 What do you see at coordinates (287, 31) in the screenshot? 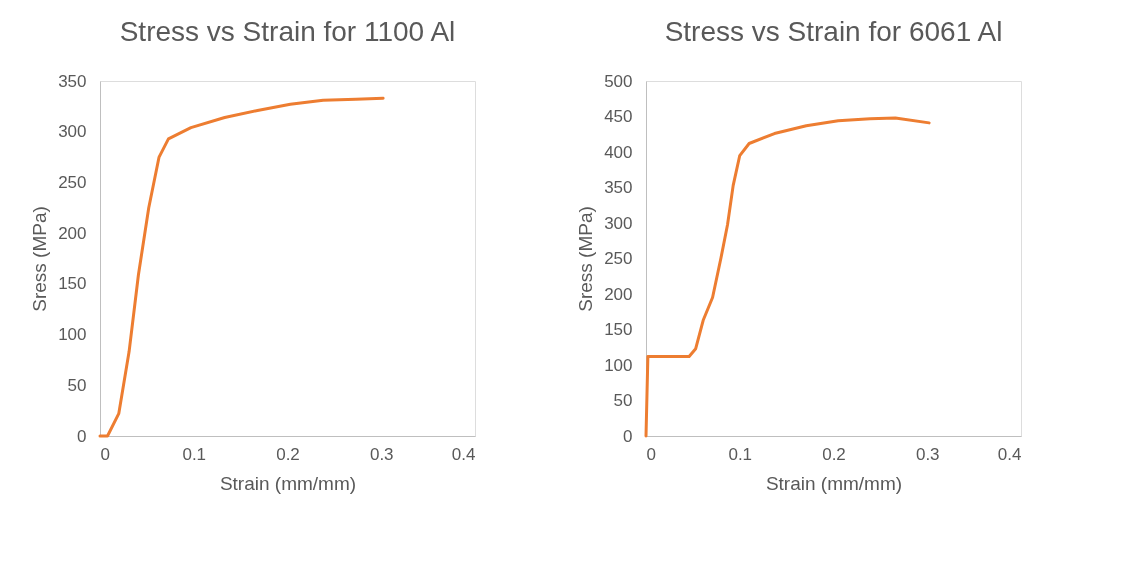
I see `chart-title: Stress vs Strain for 1100 Al` at bounding box center [287, 31].